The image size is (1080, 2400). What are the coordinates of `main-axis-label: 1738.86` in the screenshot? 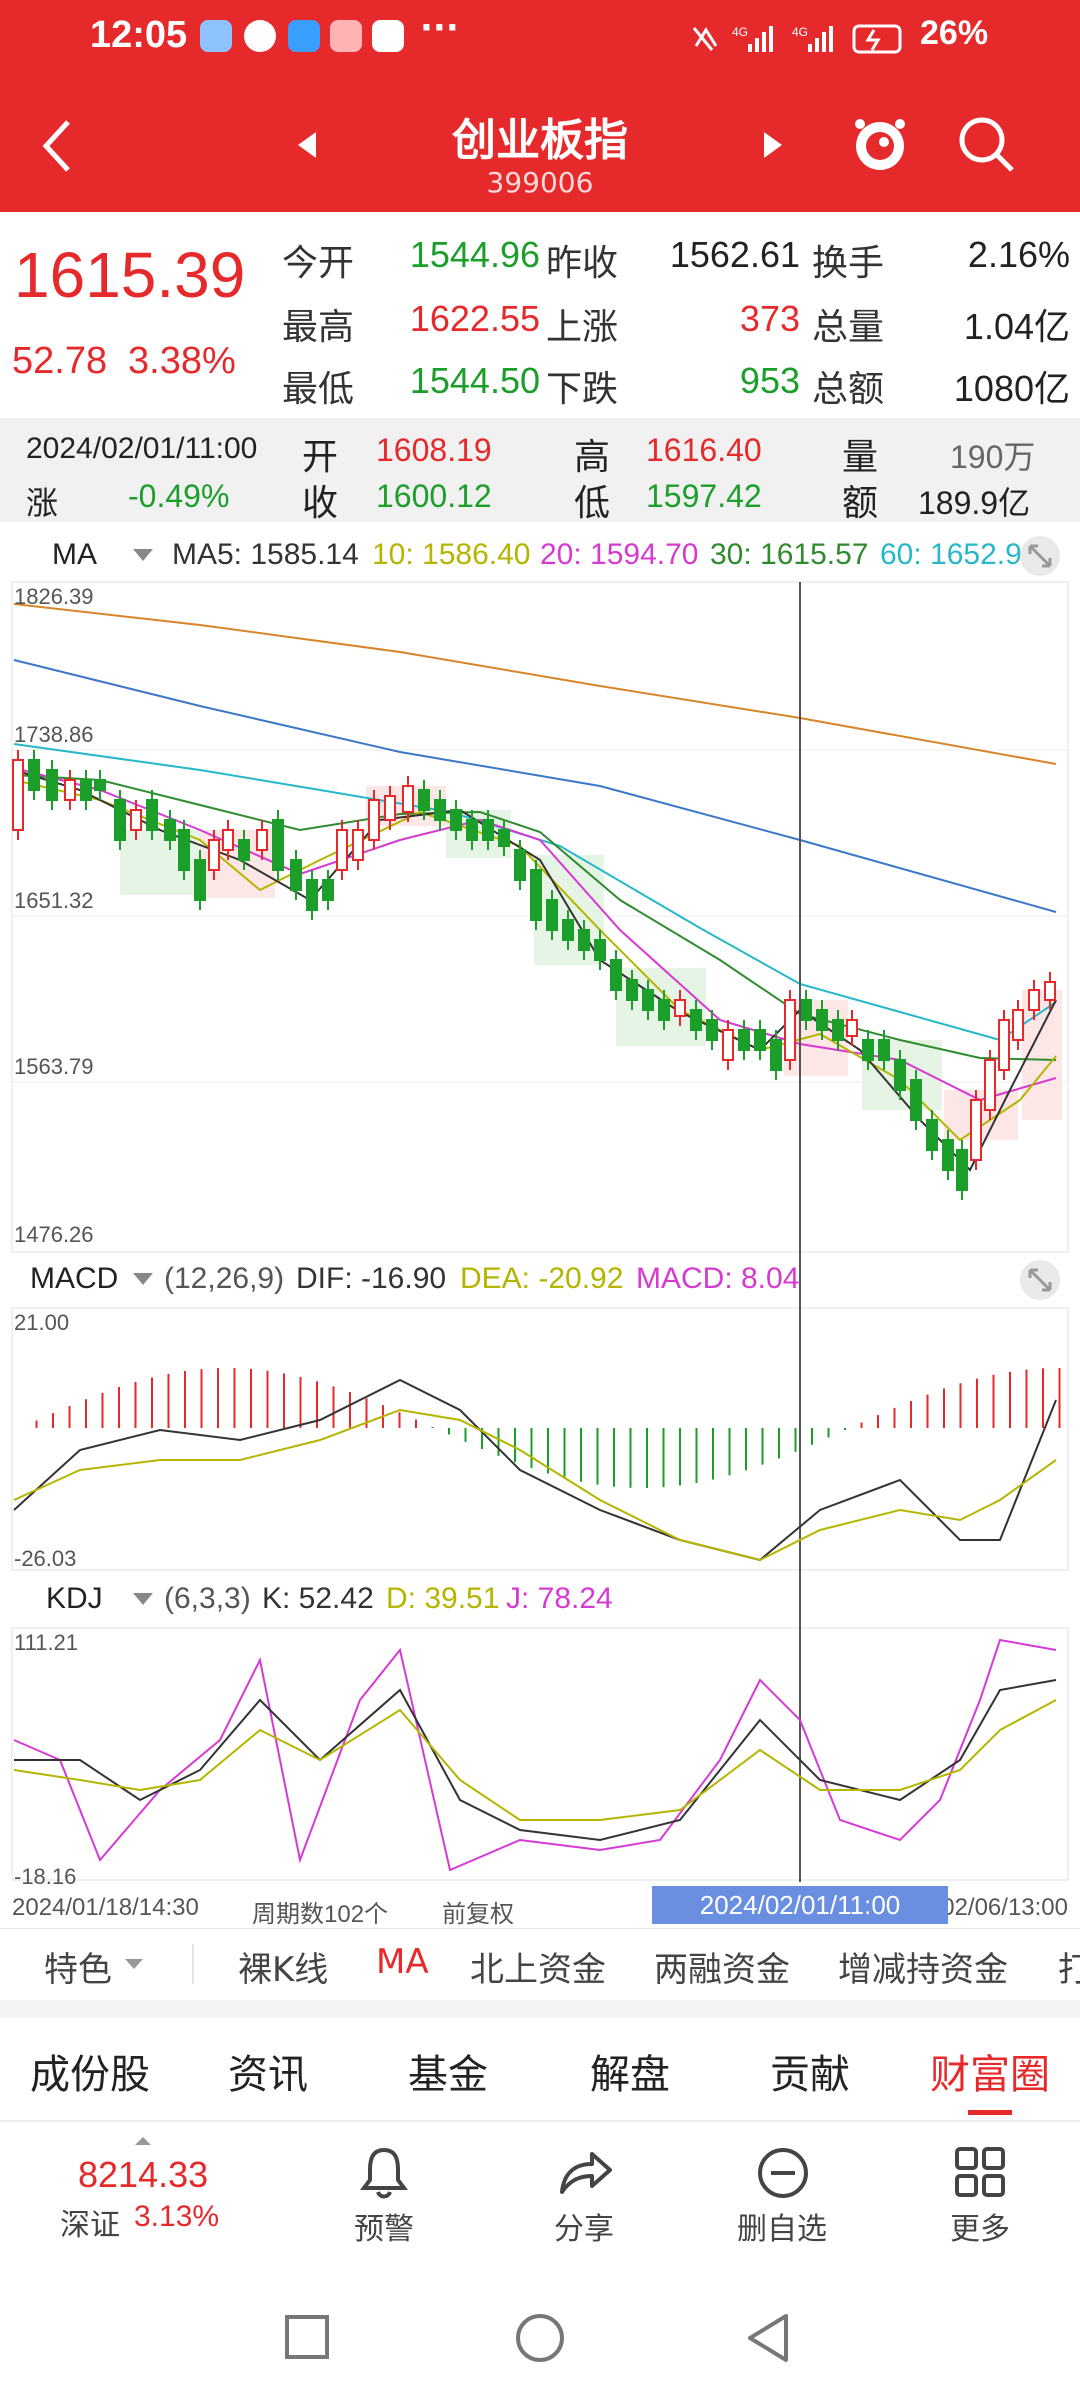 It's located at (54, 734).